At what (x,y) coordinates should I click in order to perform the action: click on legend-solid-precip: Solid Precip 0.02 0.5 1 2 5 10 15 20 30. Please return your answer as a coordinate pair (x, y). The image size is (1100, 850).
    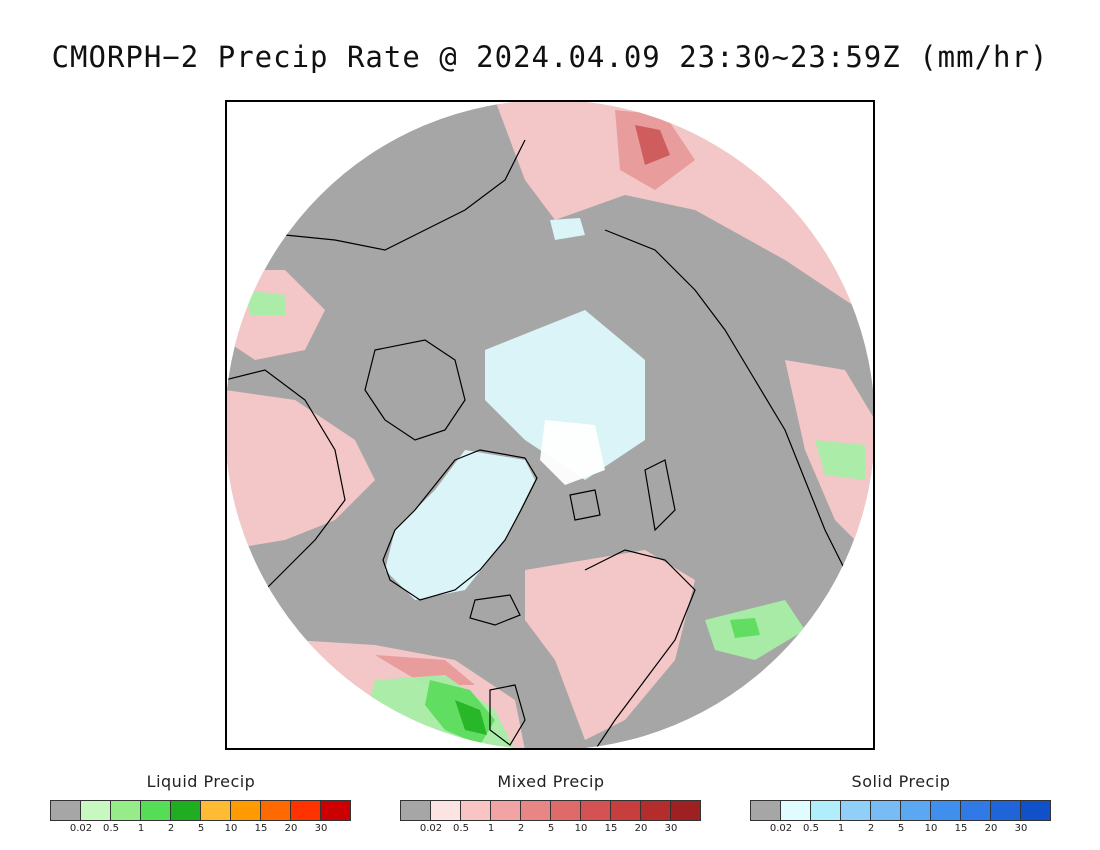
    Looking at the image, I should click on (901, 805).